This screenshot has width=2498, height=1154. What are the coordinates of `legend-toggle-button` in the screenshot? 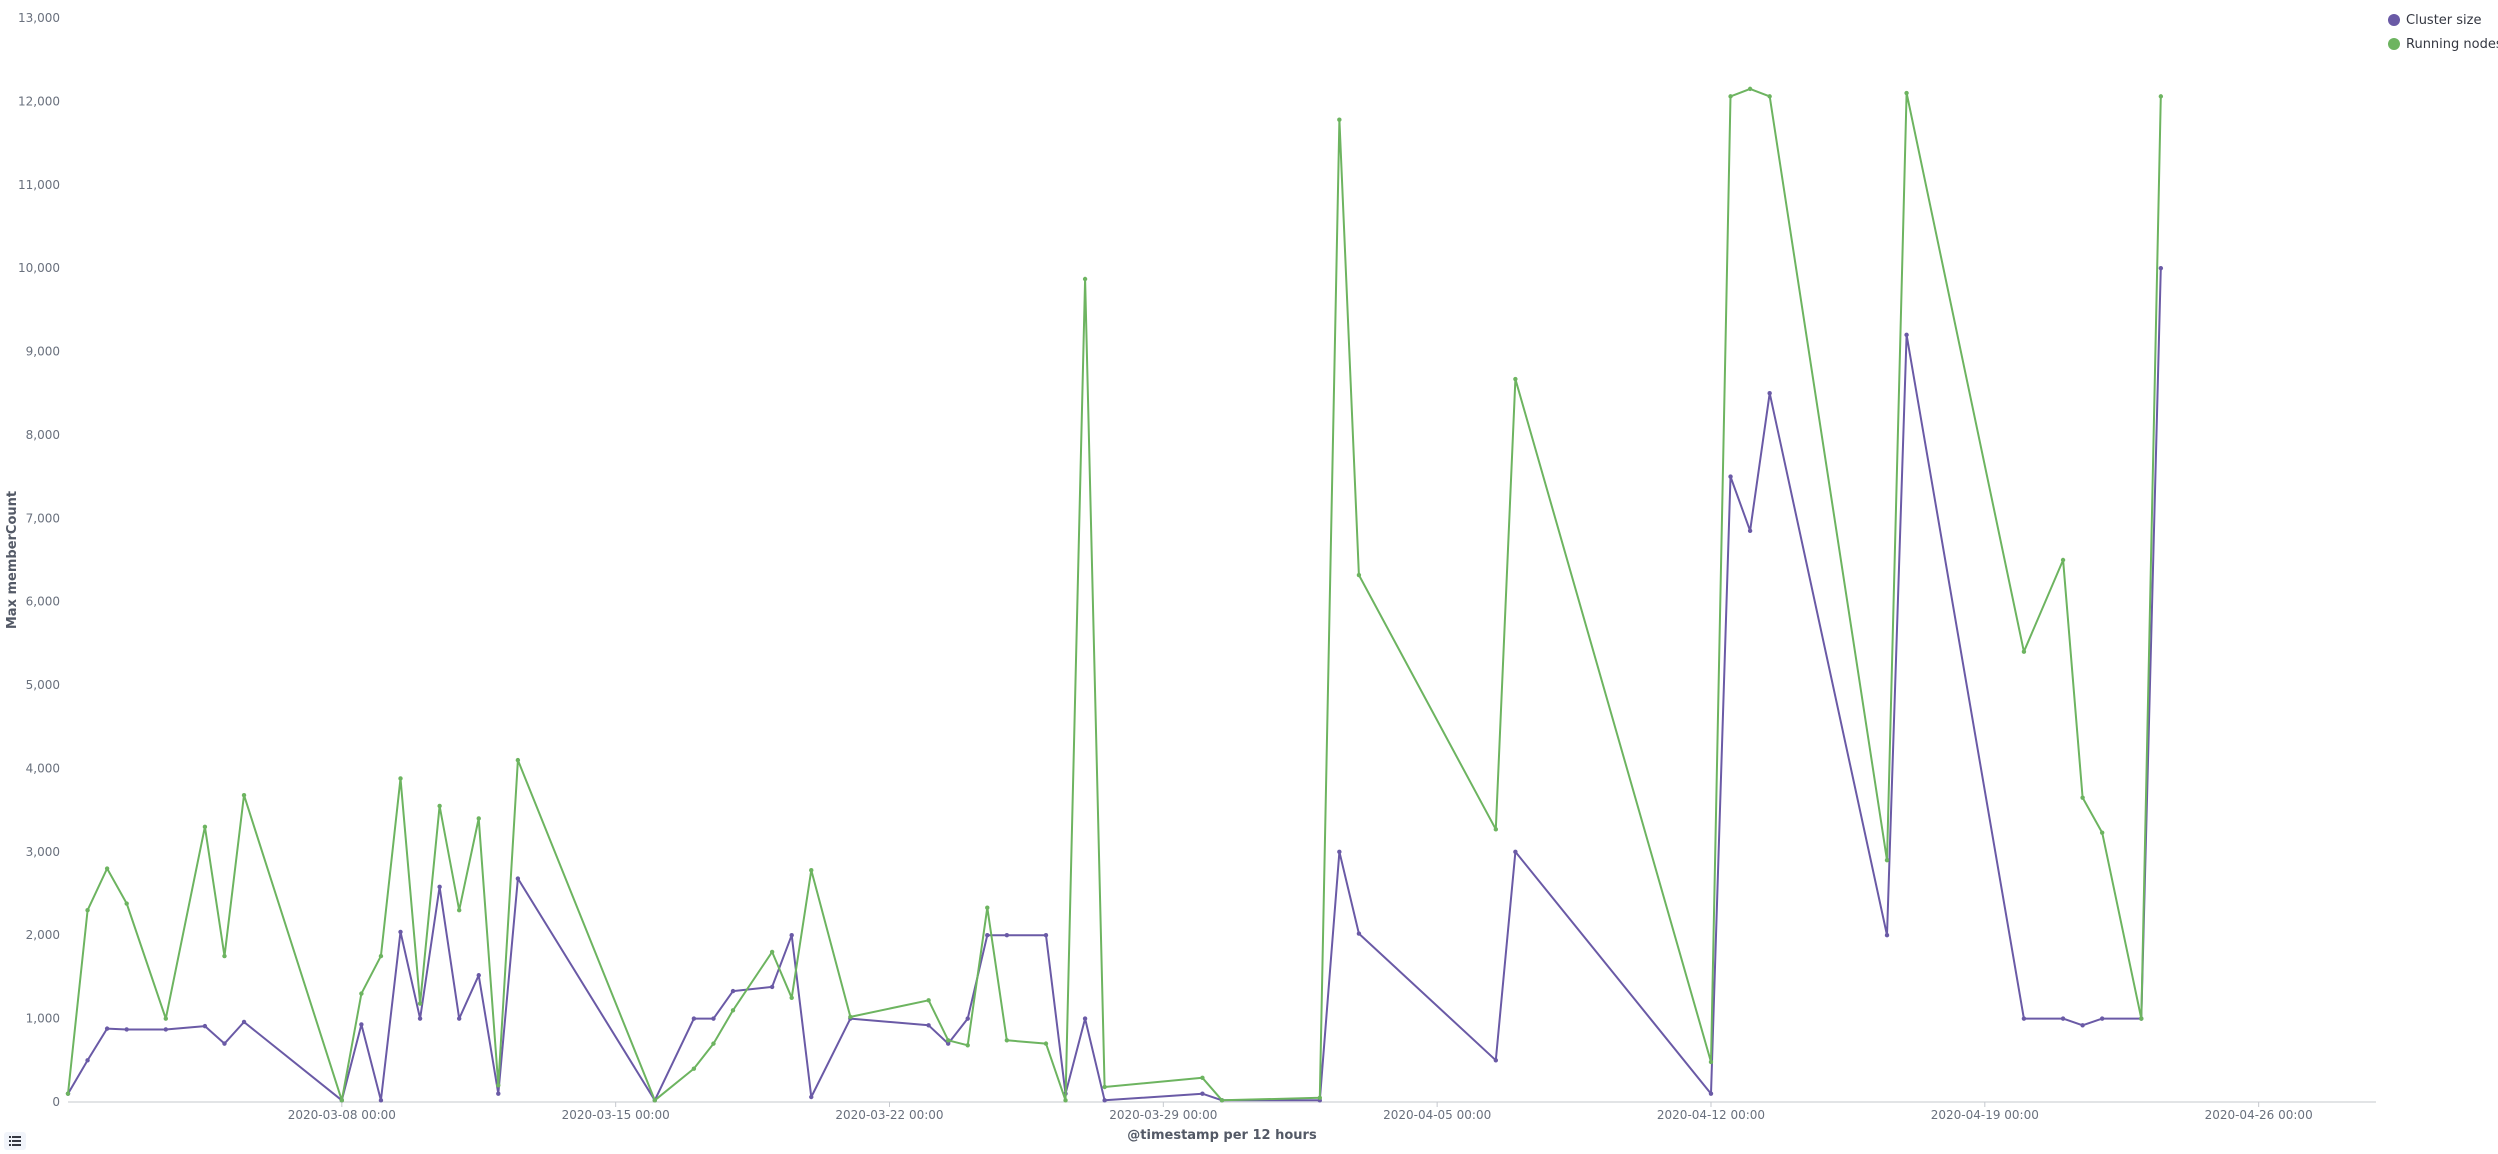 It's located at (15, 1141).